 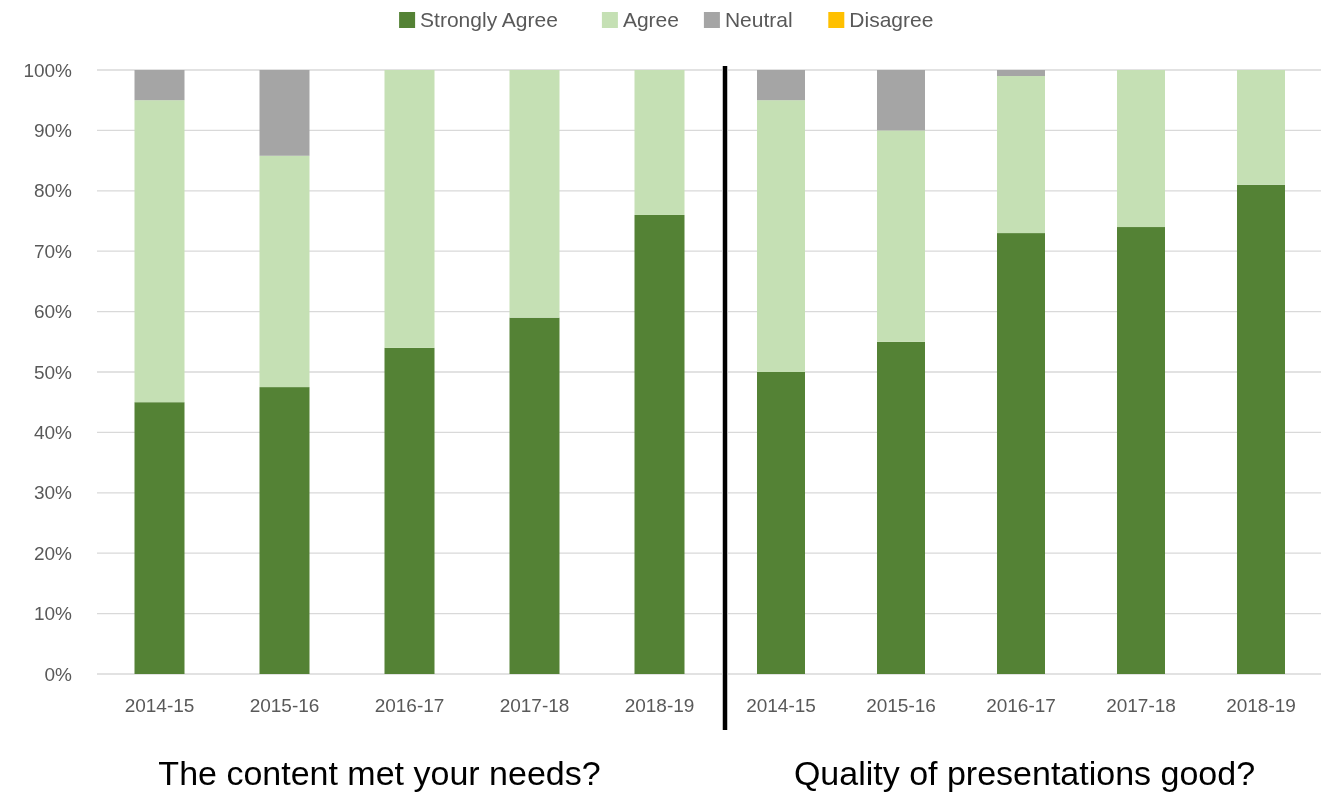 I want to click on y-tick-label: 60%, so click(x=53, y=312).